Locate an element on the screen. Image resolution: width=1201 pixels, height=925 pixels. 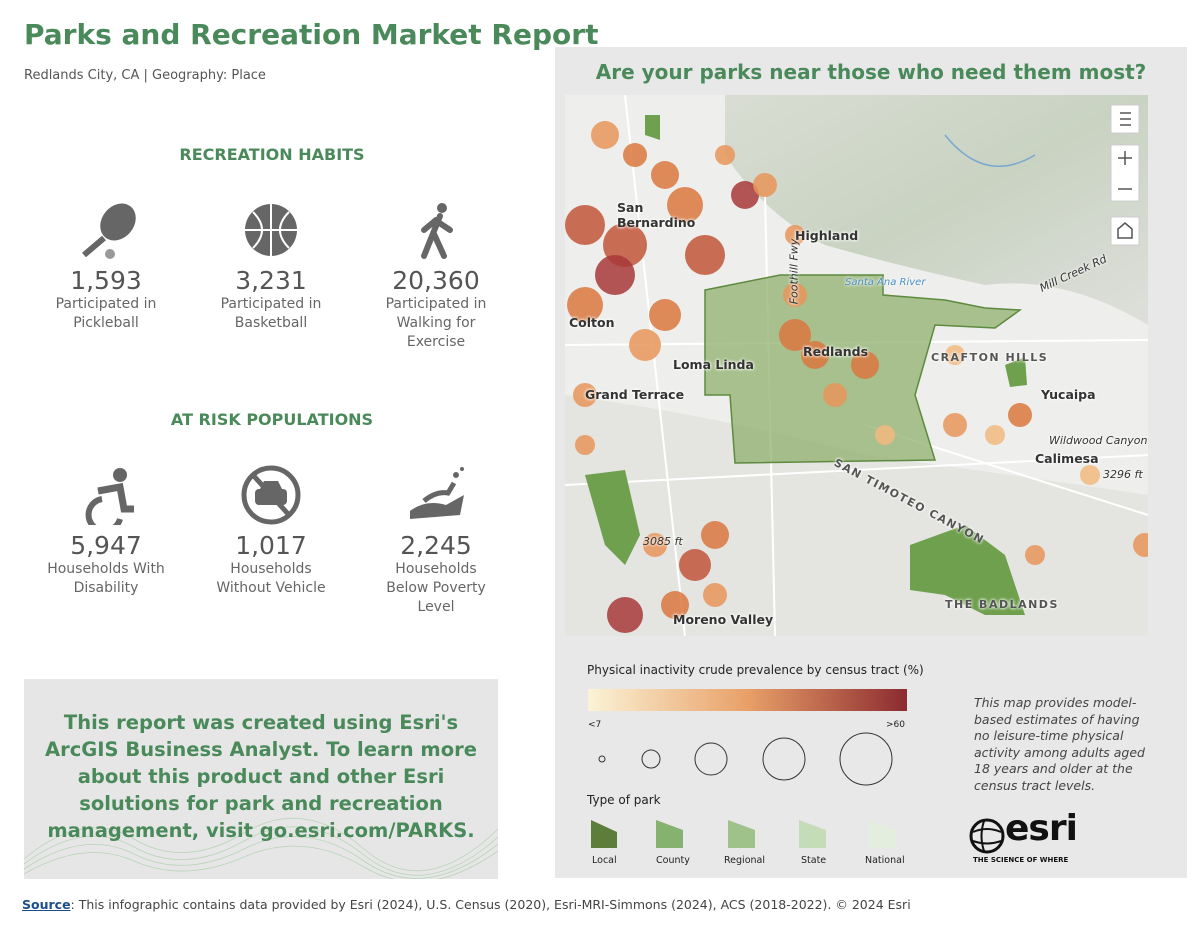
stat-label: Households With Disability is located at coordinates (106, 578).